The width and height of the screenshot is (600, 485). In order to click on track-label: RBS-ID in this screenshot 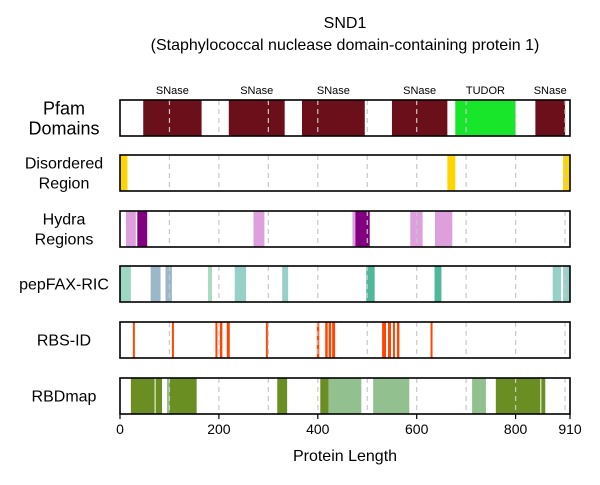, I will do `click(64, 341)`.